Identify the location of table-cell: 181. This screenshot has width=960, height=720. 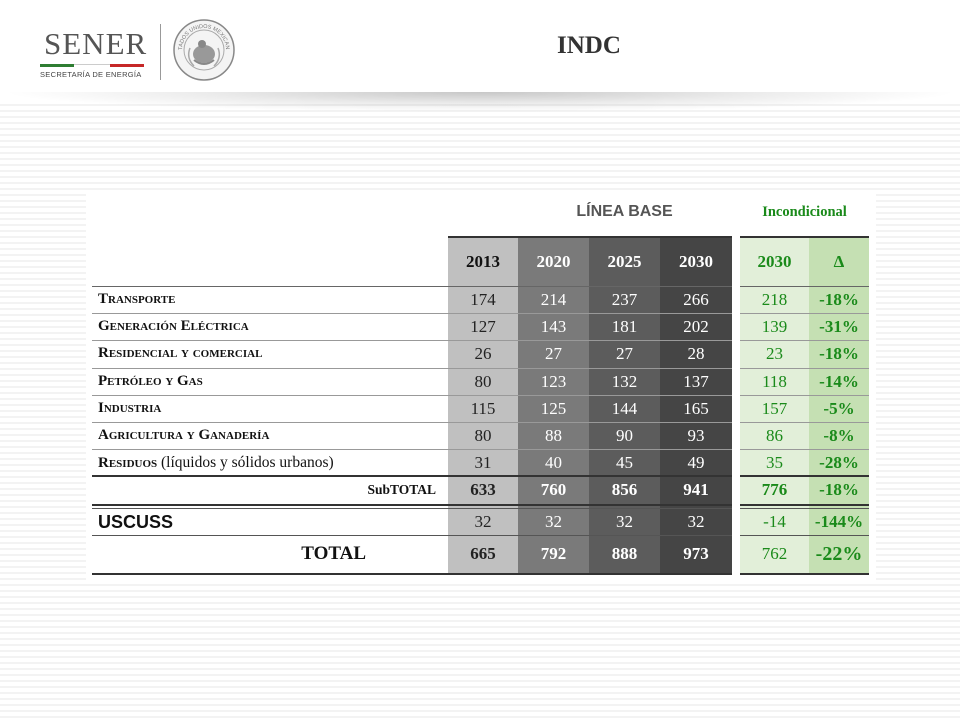
(624, 327).